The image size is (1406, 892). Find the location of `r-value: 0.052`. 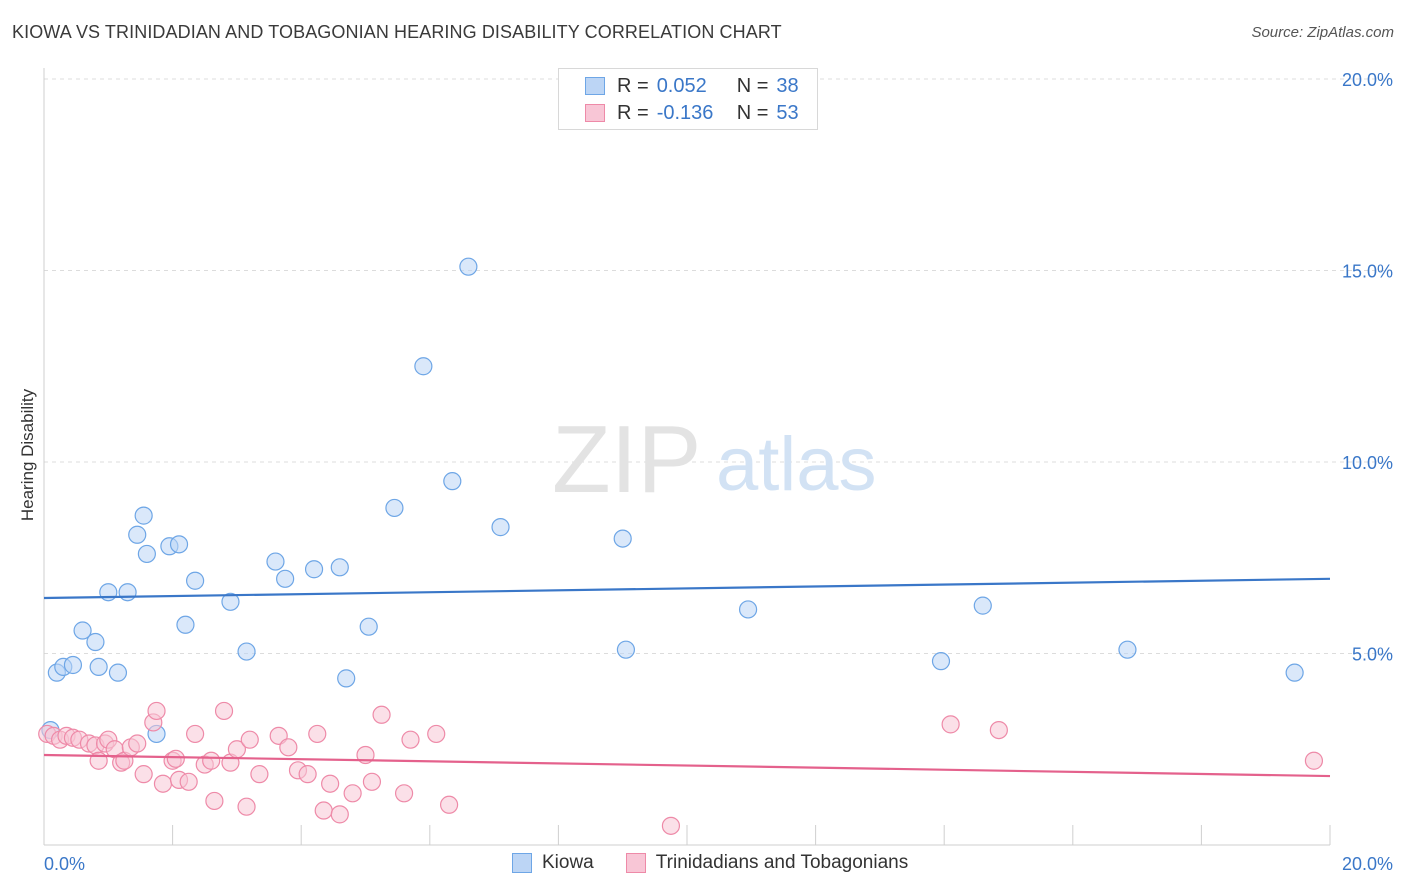

r-value: 0.052 is located at coordinates (681, 85).